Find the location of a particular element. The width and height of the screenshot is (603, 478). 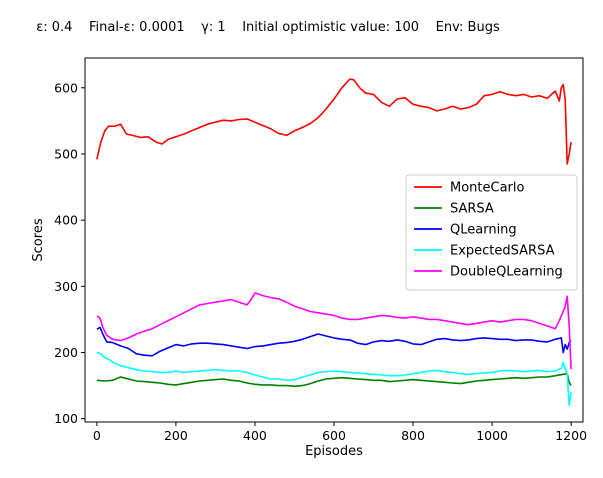

series-line-qlearning is located at coordinates (334, 341).